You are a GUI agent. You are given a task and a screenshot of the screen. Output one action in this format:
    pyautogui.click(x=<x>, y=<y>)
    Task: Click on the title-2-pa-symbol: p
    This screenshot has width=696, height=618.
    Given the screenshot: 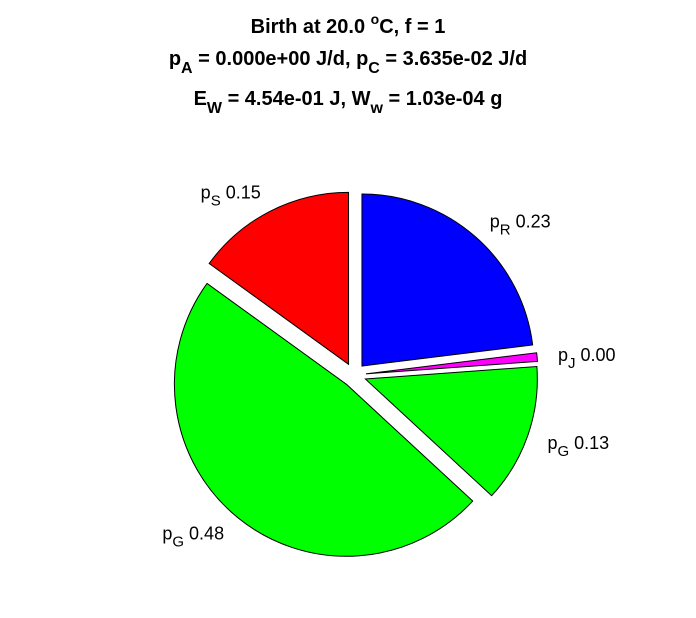 What is the action you would take?
    pyautogui.click(x=175, y=59)
    